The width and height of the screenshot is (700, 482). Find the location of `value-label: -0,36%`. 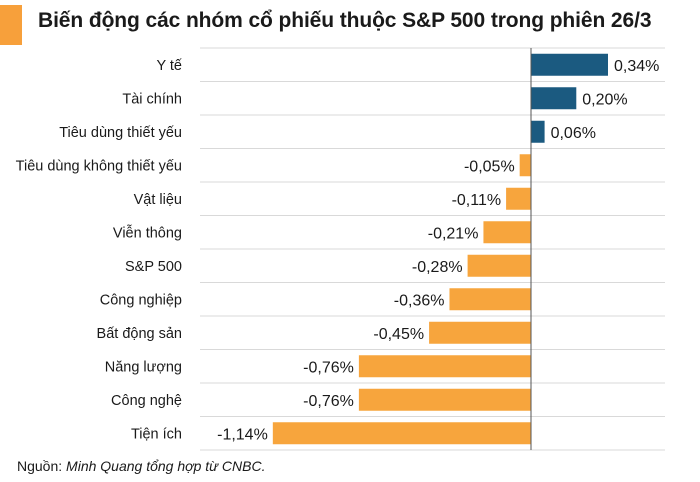

value-label: -0,36% is located at coordinates (419, 300).